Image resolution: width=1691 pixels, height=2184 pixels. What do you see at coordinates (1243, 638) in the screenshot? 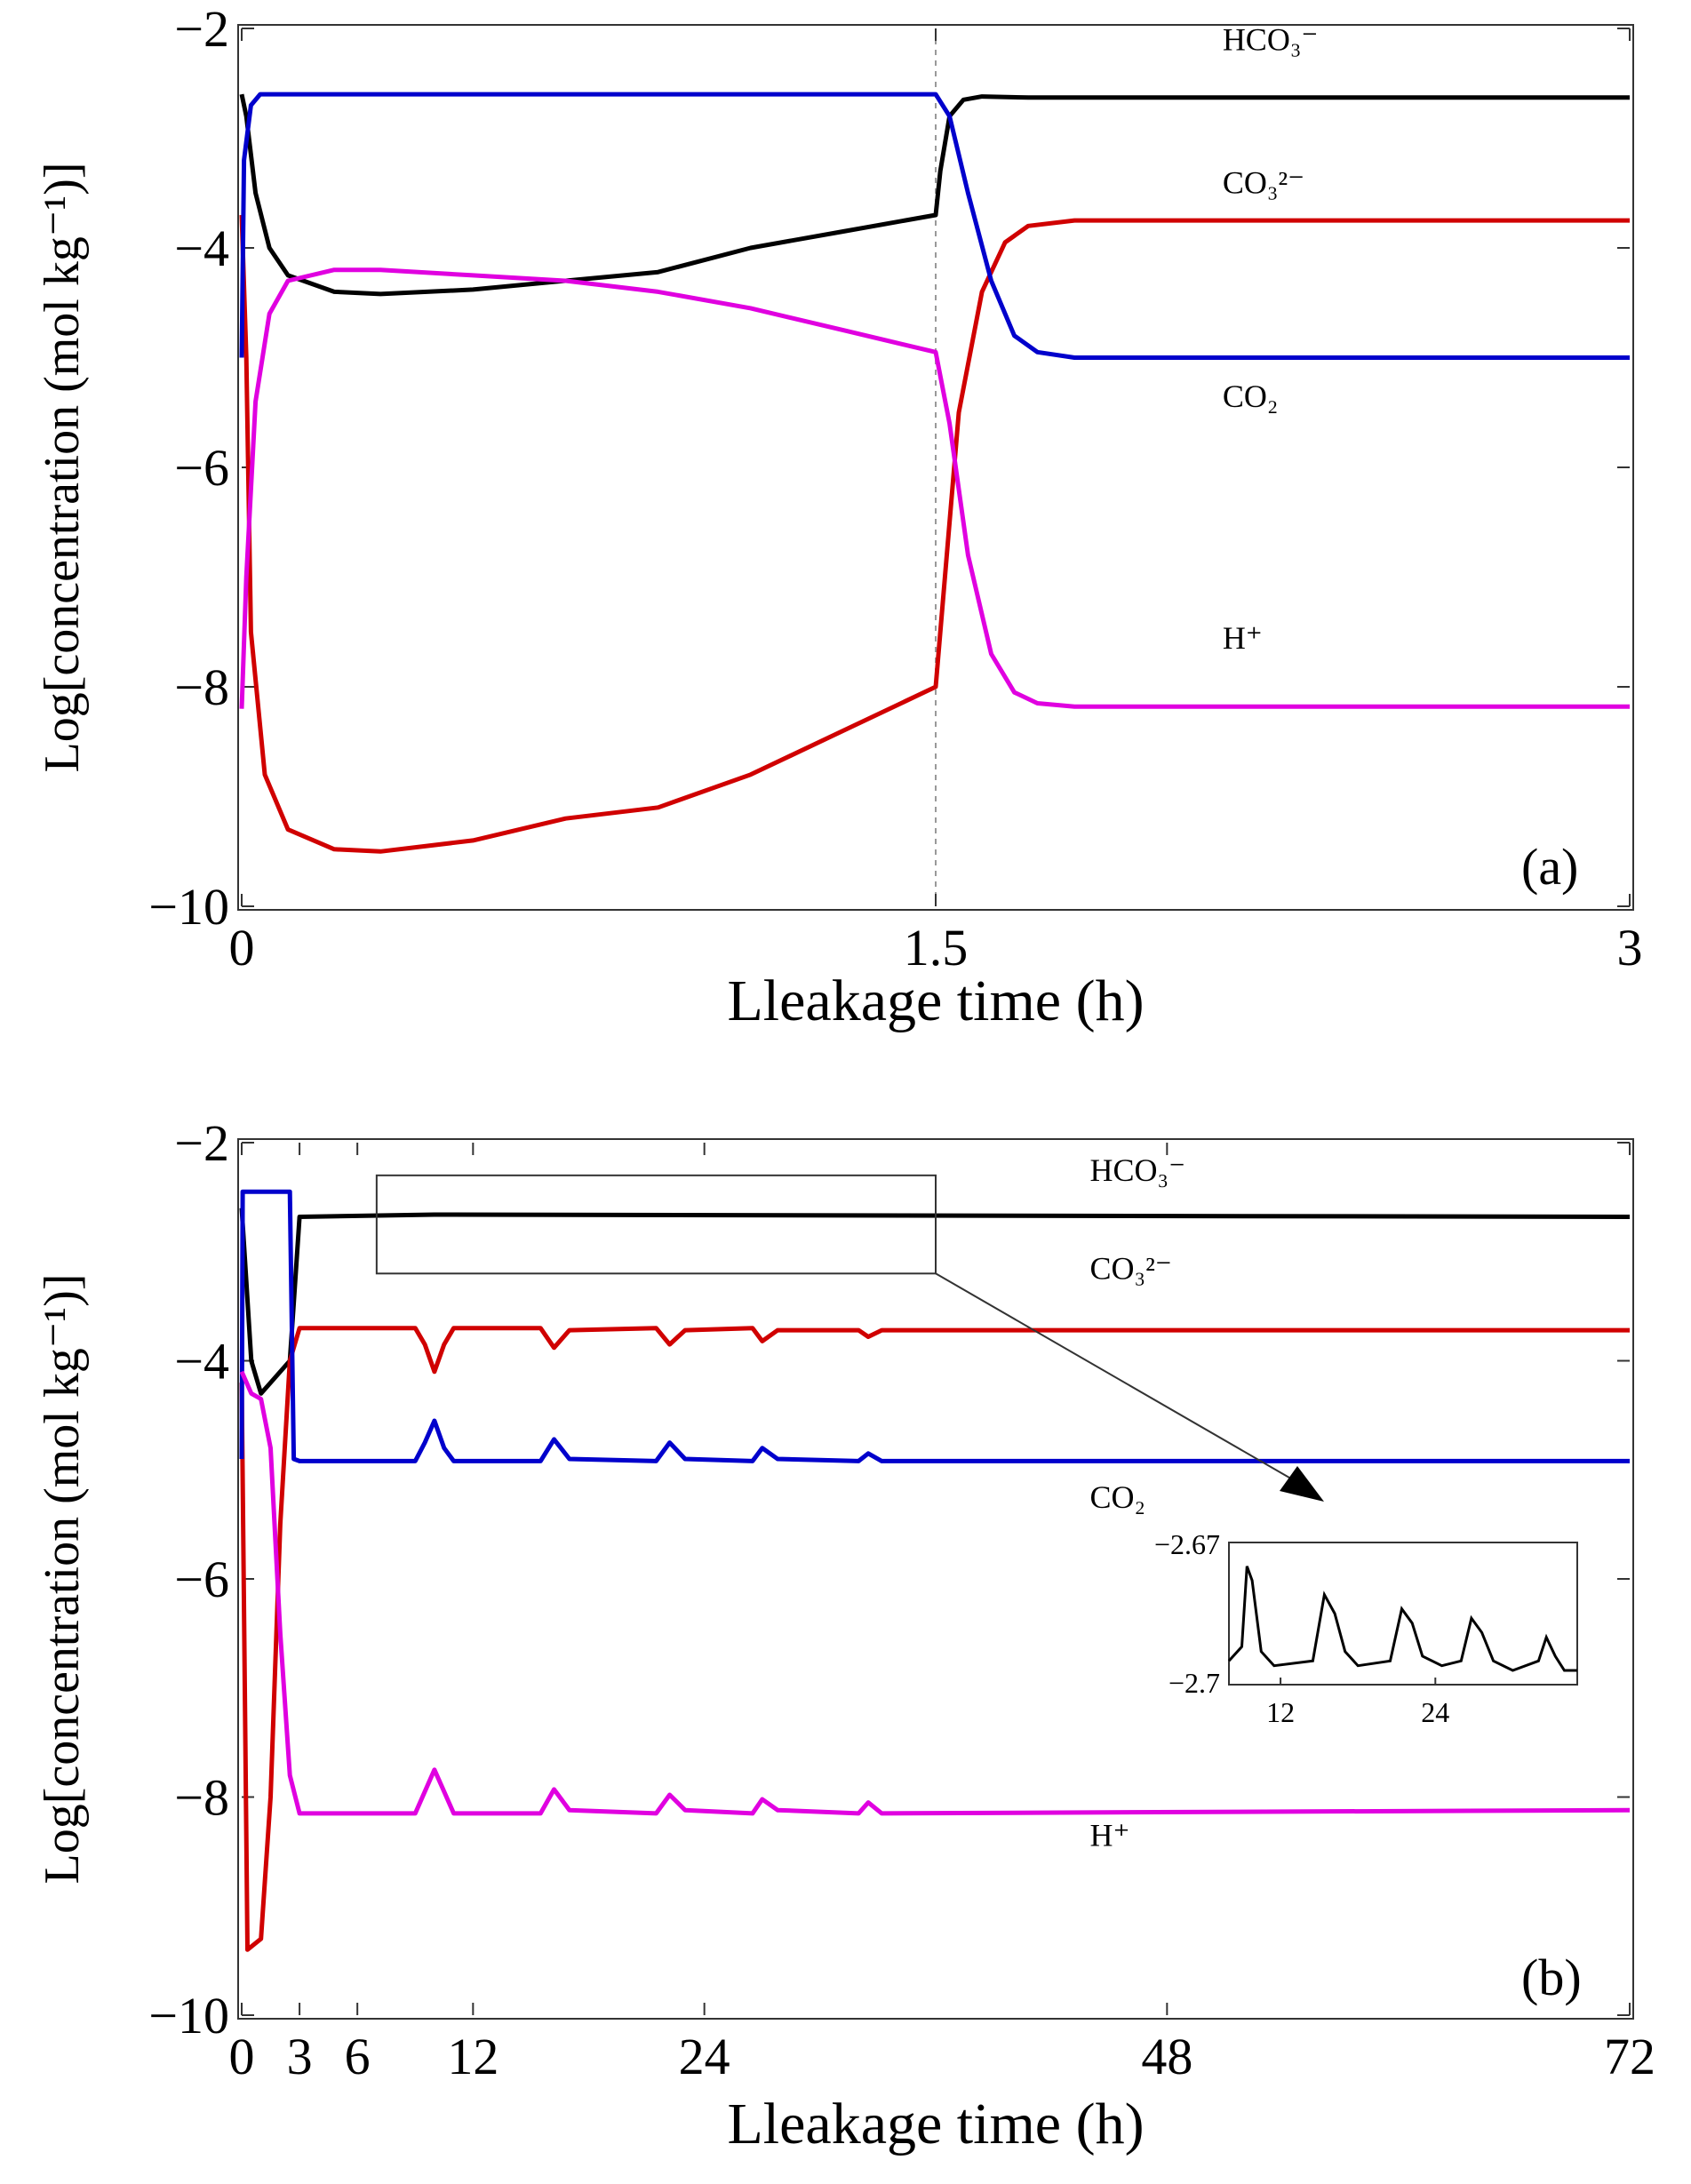
I see `a-annotation-label: H⁺` at bounding box center [1243, 638].